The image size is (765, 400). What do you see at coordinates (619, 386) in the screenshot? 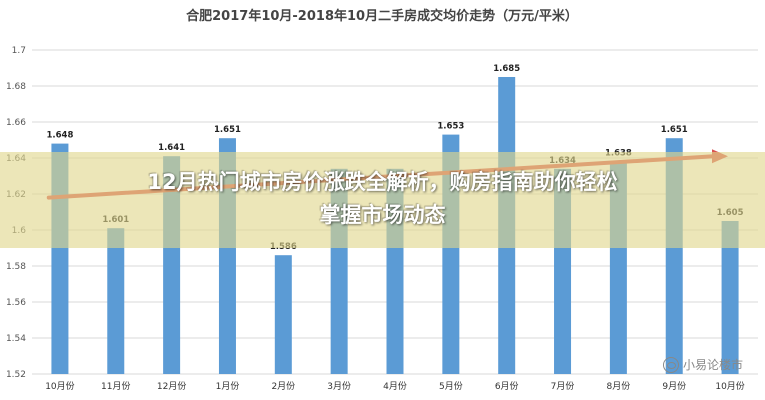
I see `x-tick-label: 8月份` at bounding box center [619, 386].